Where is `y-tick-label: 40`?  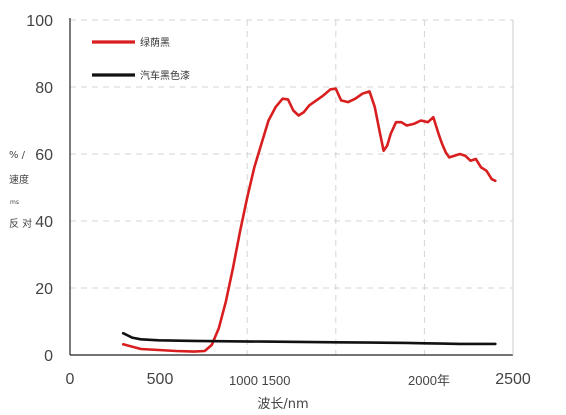
y-tick-label: 40 is located at coordinates (44, 222).